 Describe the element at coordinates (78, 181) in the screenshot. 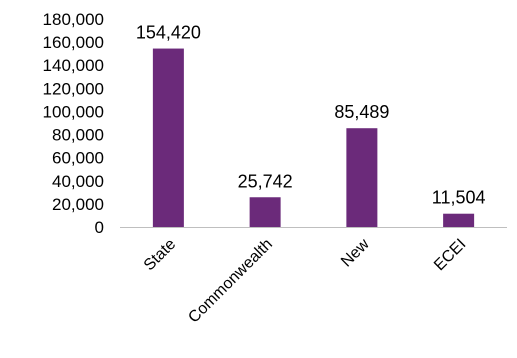

I see `y-tick-label: 40,000` at that location.